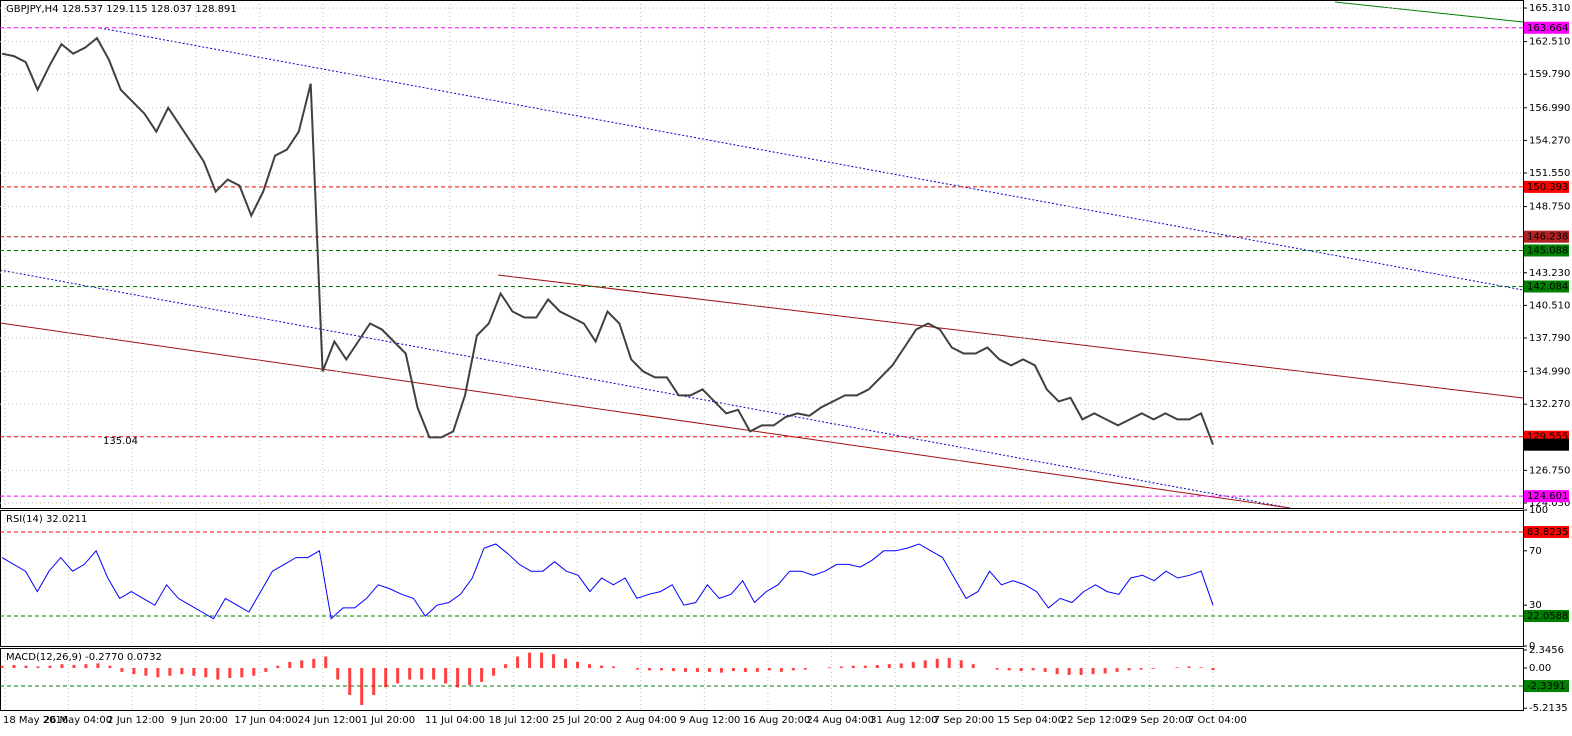  What do you see at coordinates (388, 720) in the screenshot?
I see `x-tick-label: 1 Jul 20:00` at bounding box center [388, 720].